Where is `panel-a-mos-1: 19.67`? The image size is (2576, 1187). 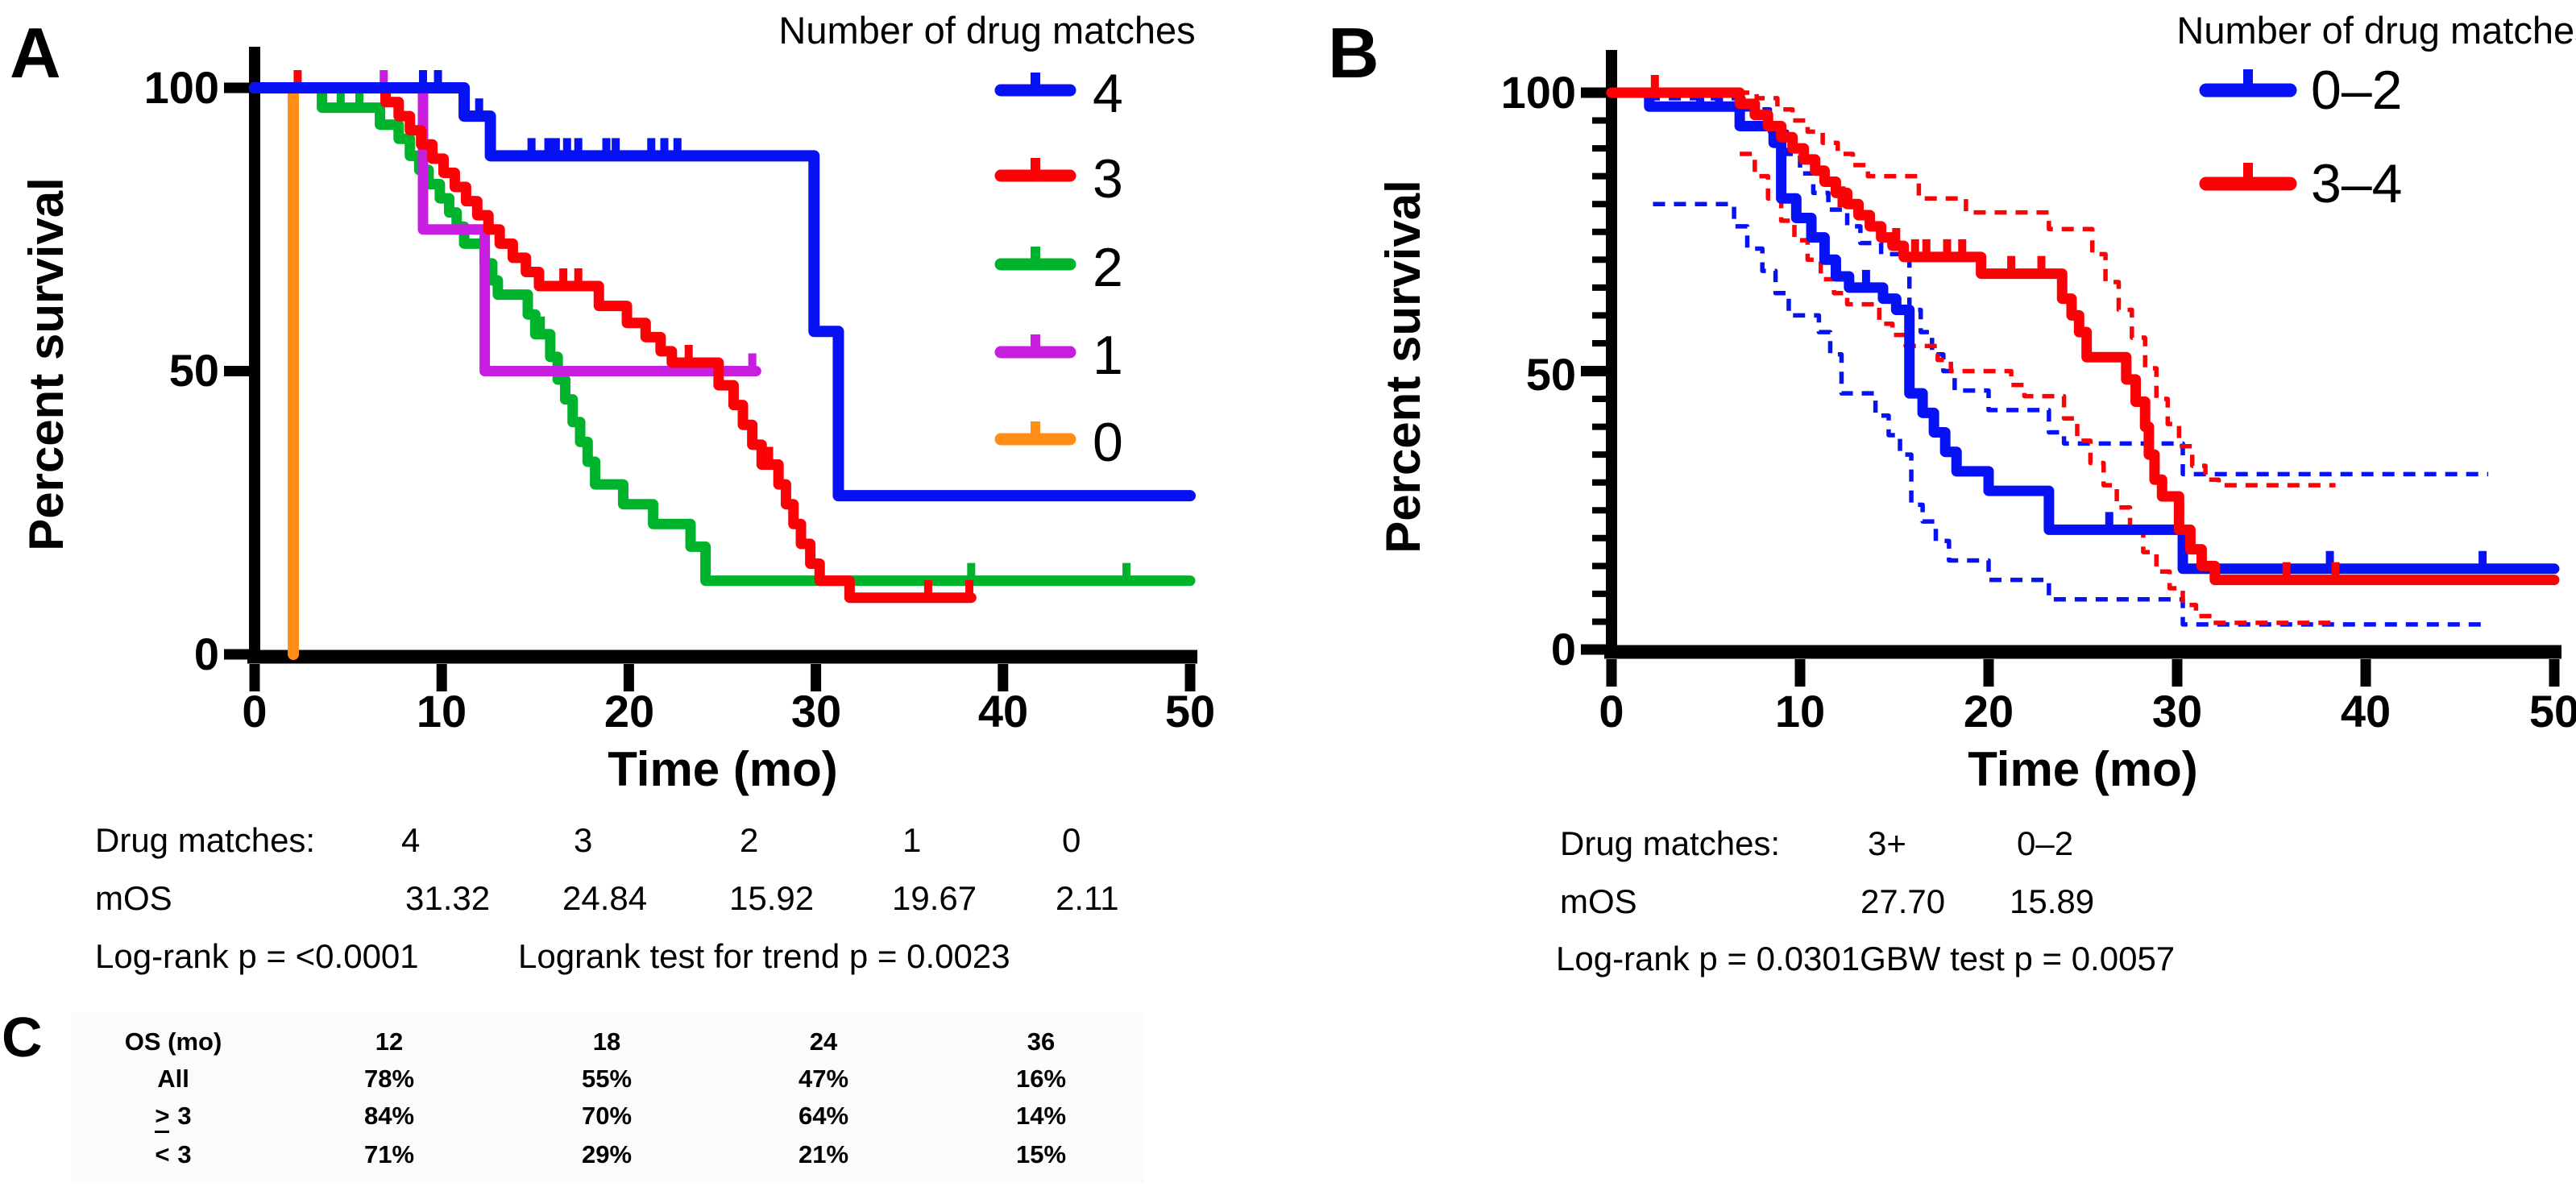 panel-a-mos-1: 19.67 is located at coordinates (934, 898).